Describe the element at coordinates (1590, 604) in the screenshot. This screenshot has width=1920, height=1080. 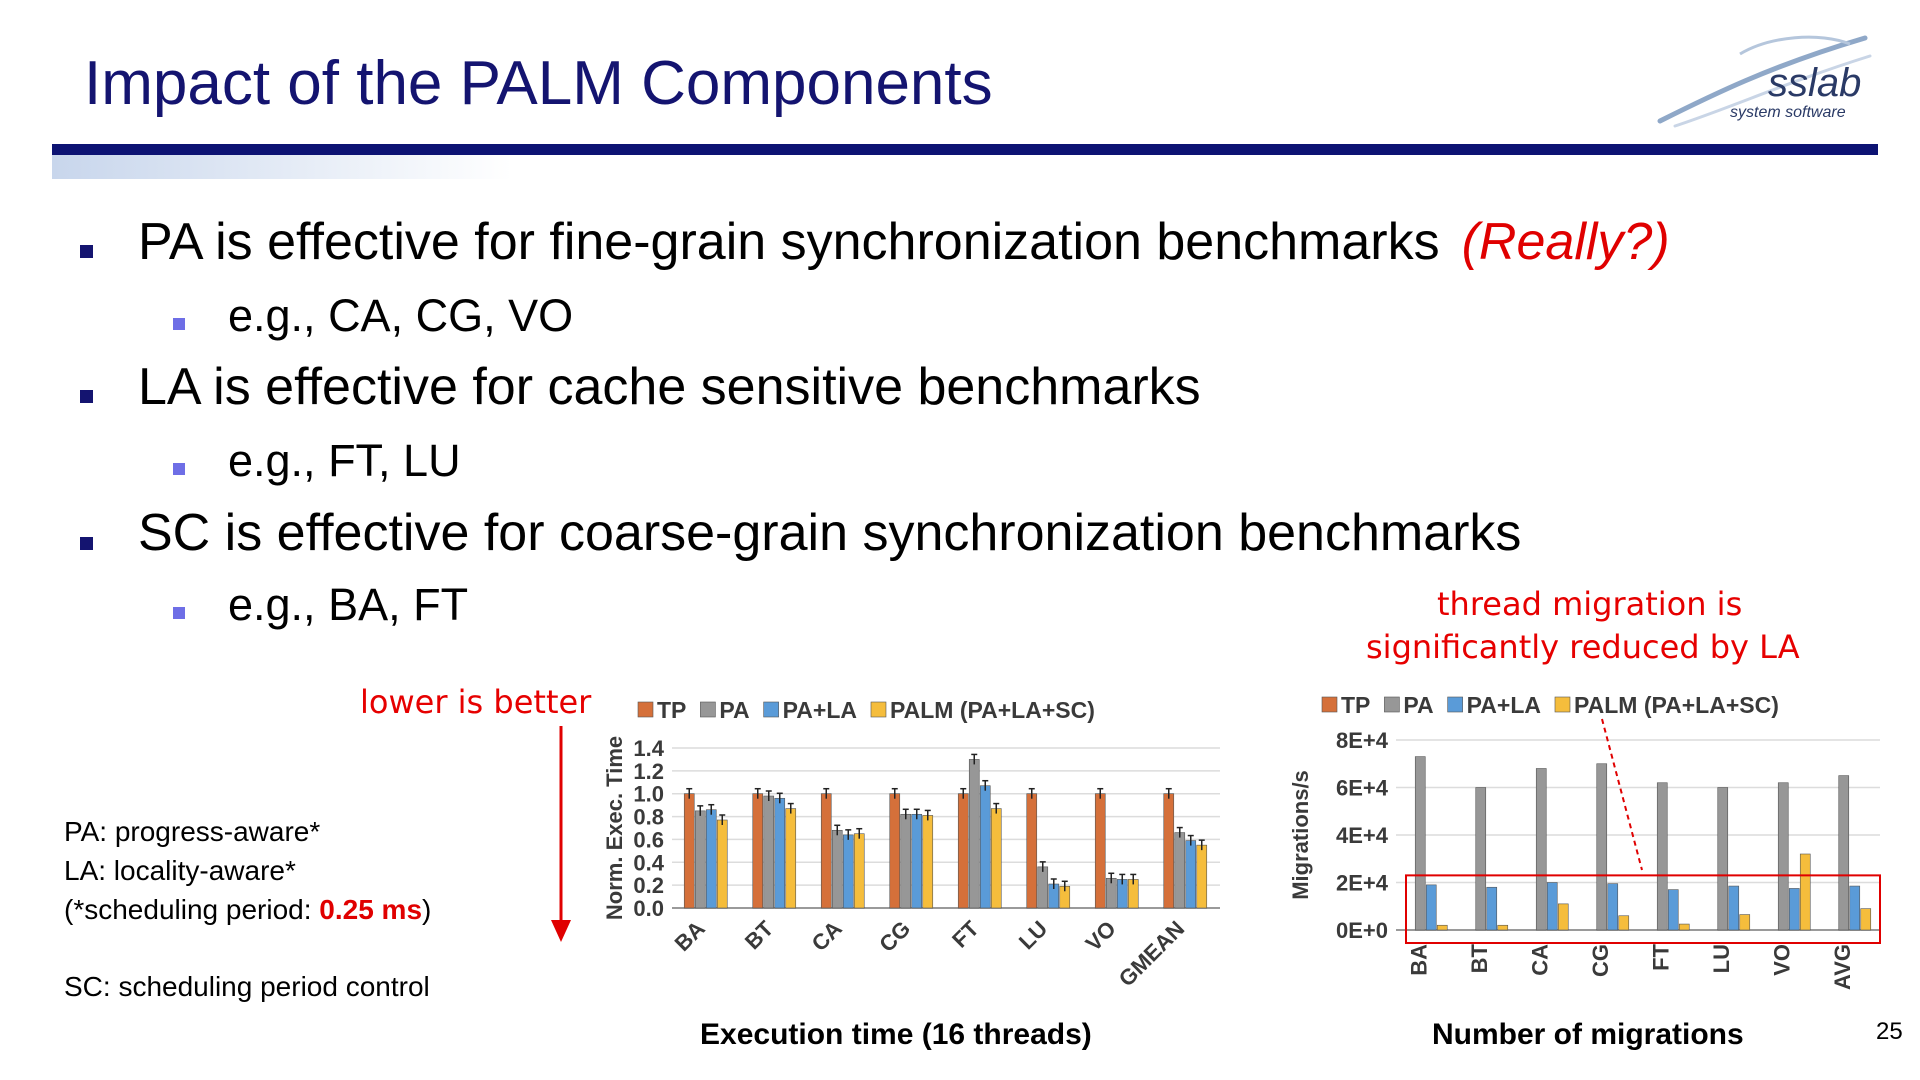
I see `migration-annotation-line1: thread migration is` at that location.